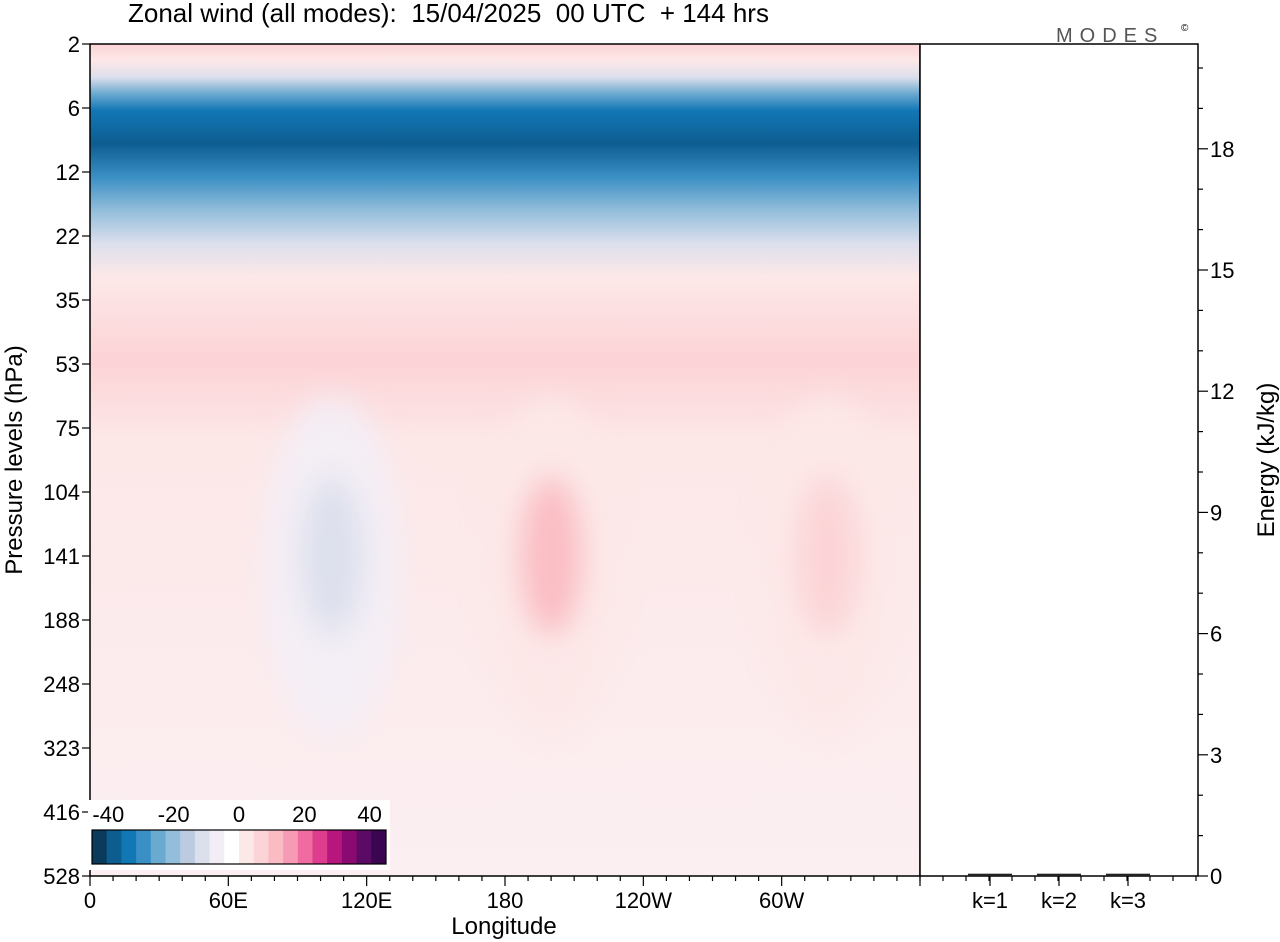 The height and width of the screenshot is (942, 1280). What do you see at coordinates (1216, 876) in the screenshot?
I see `energy-tick-label: 0` at bounding box center [1216, 876].